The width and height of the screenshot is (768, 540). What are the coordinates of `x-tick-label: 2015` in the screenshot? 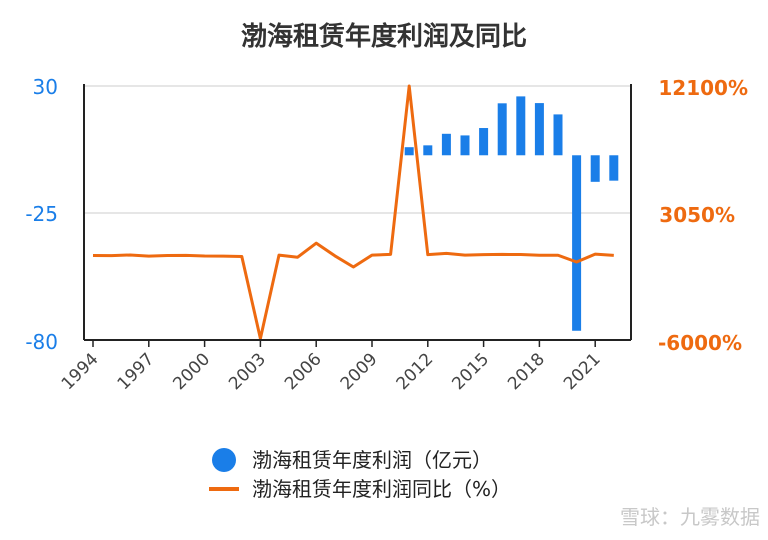 It's located at (470, 371).